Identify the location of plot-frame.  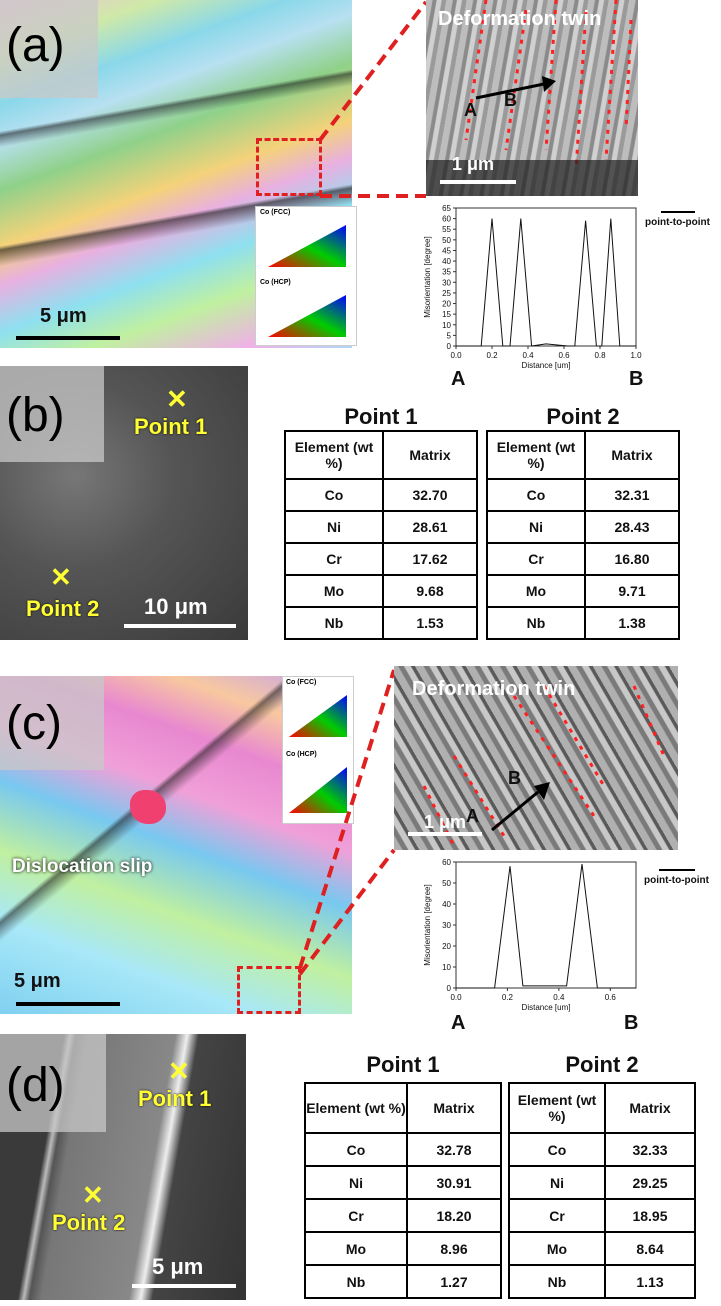
(546, 925).